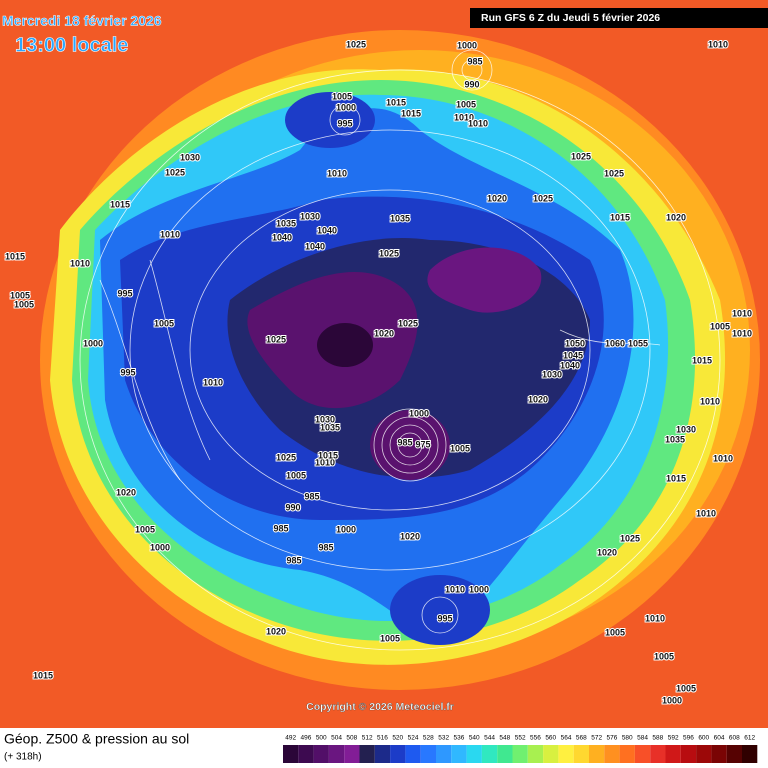  What do you see at coordinates (612, 738) in the screenshot?
I see `legend-tick-label: 576` at bounding box center [612, 738].